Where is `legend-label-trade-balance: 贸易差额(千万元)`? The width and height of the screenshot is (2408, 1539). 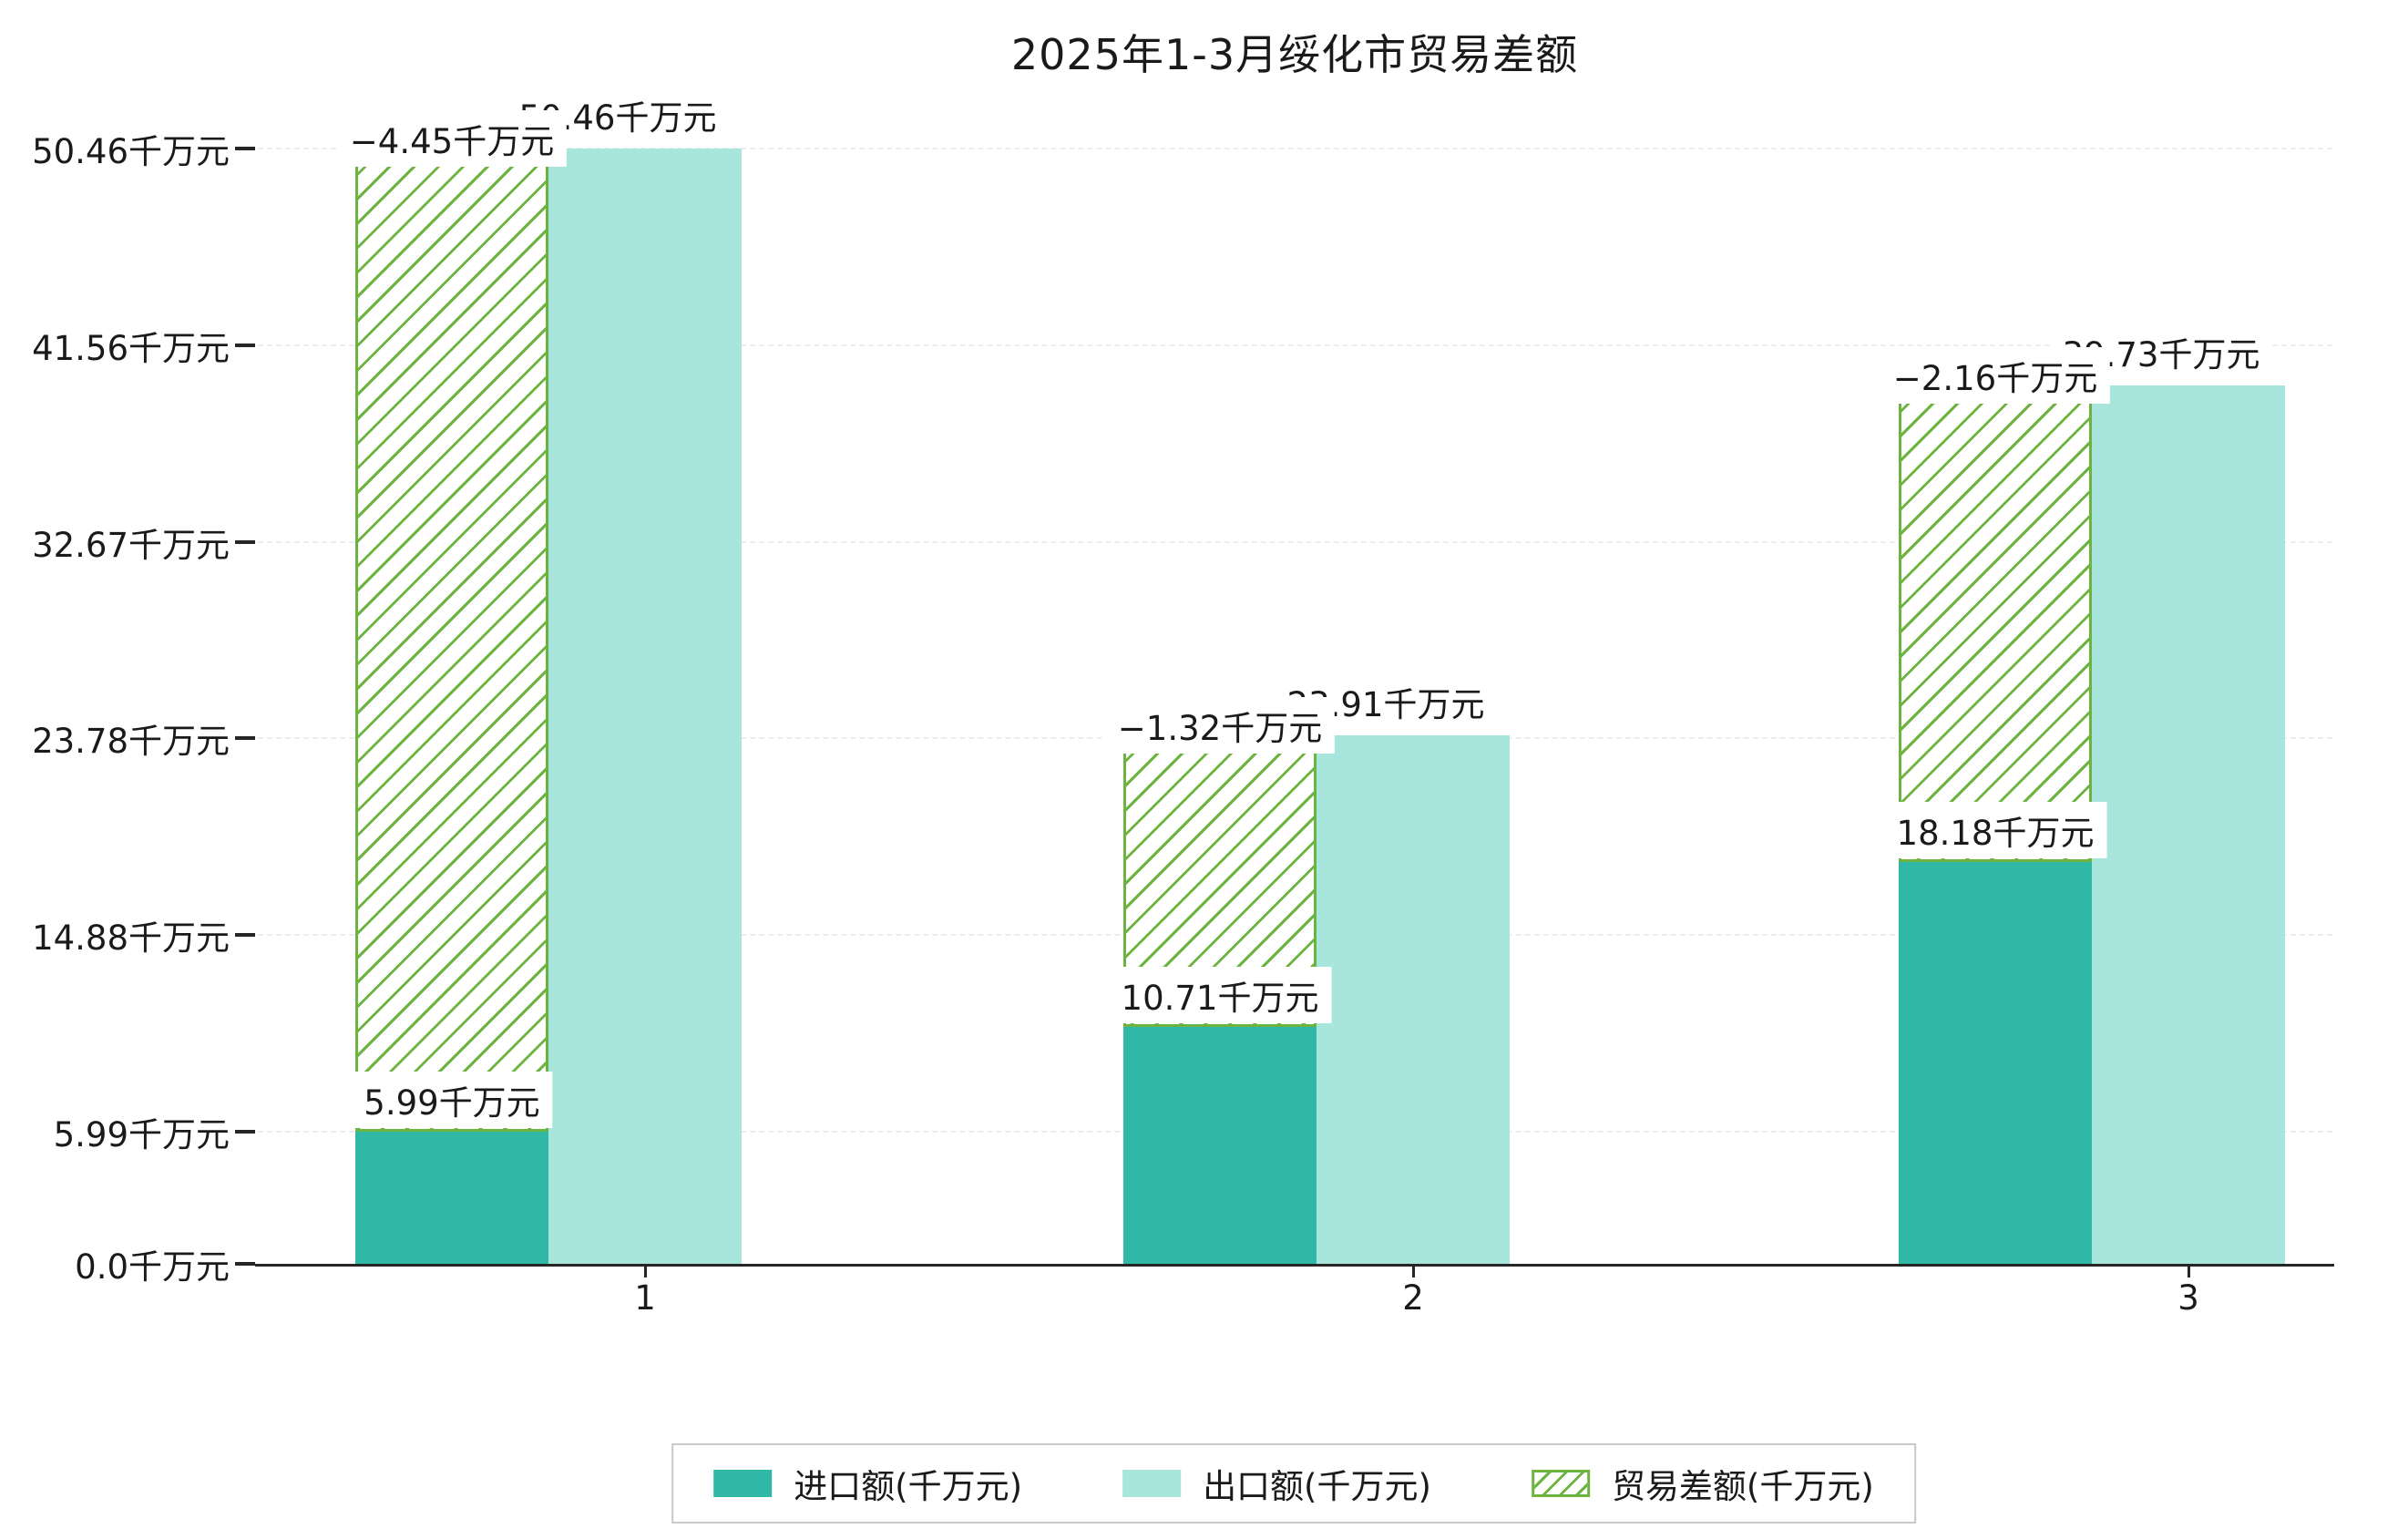
legend-label-trade-balance: 贸易差额(千万元) is located at coordinates (1742, 1486).